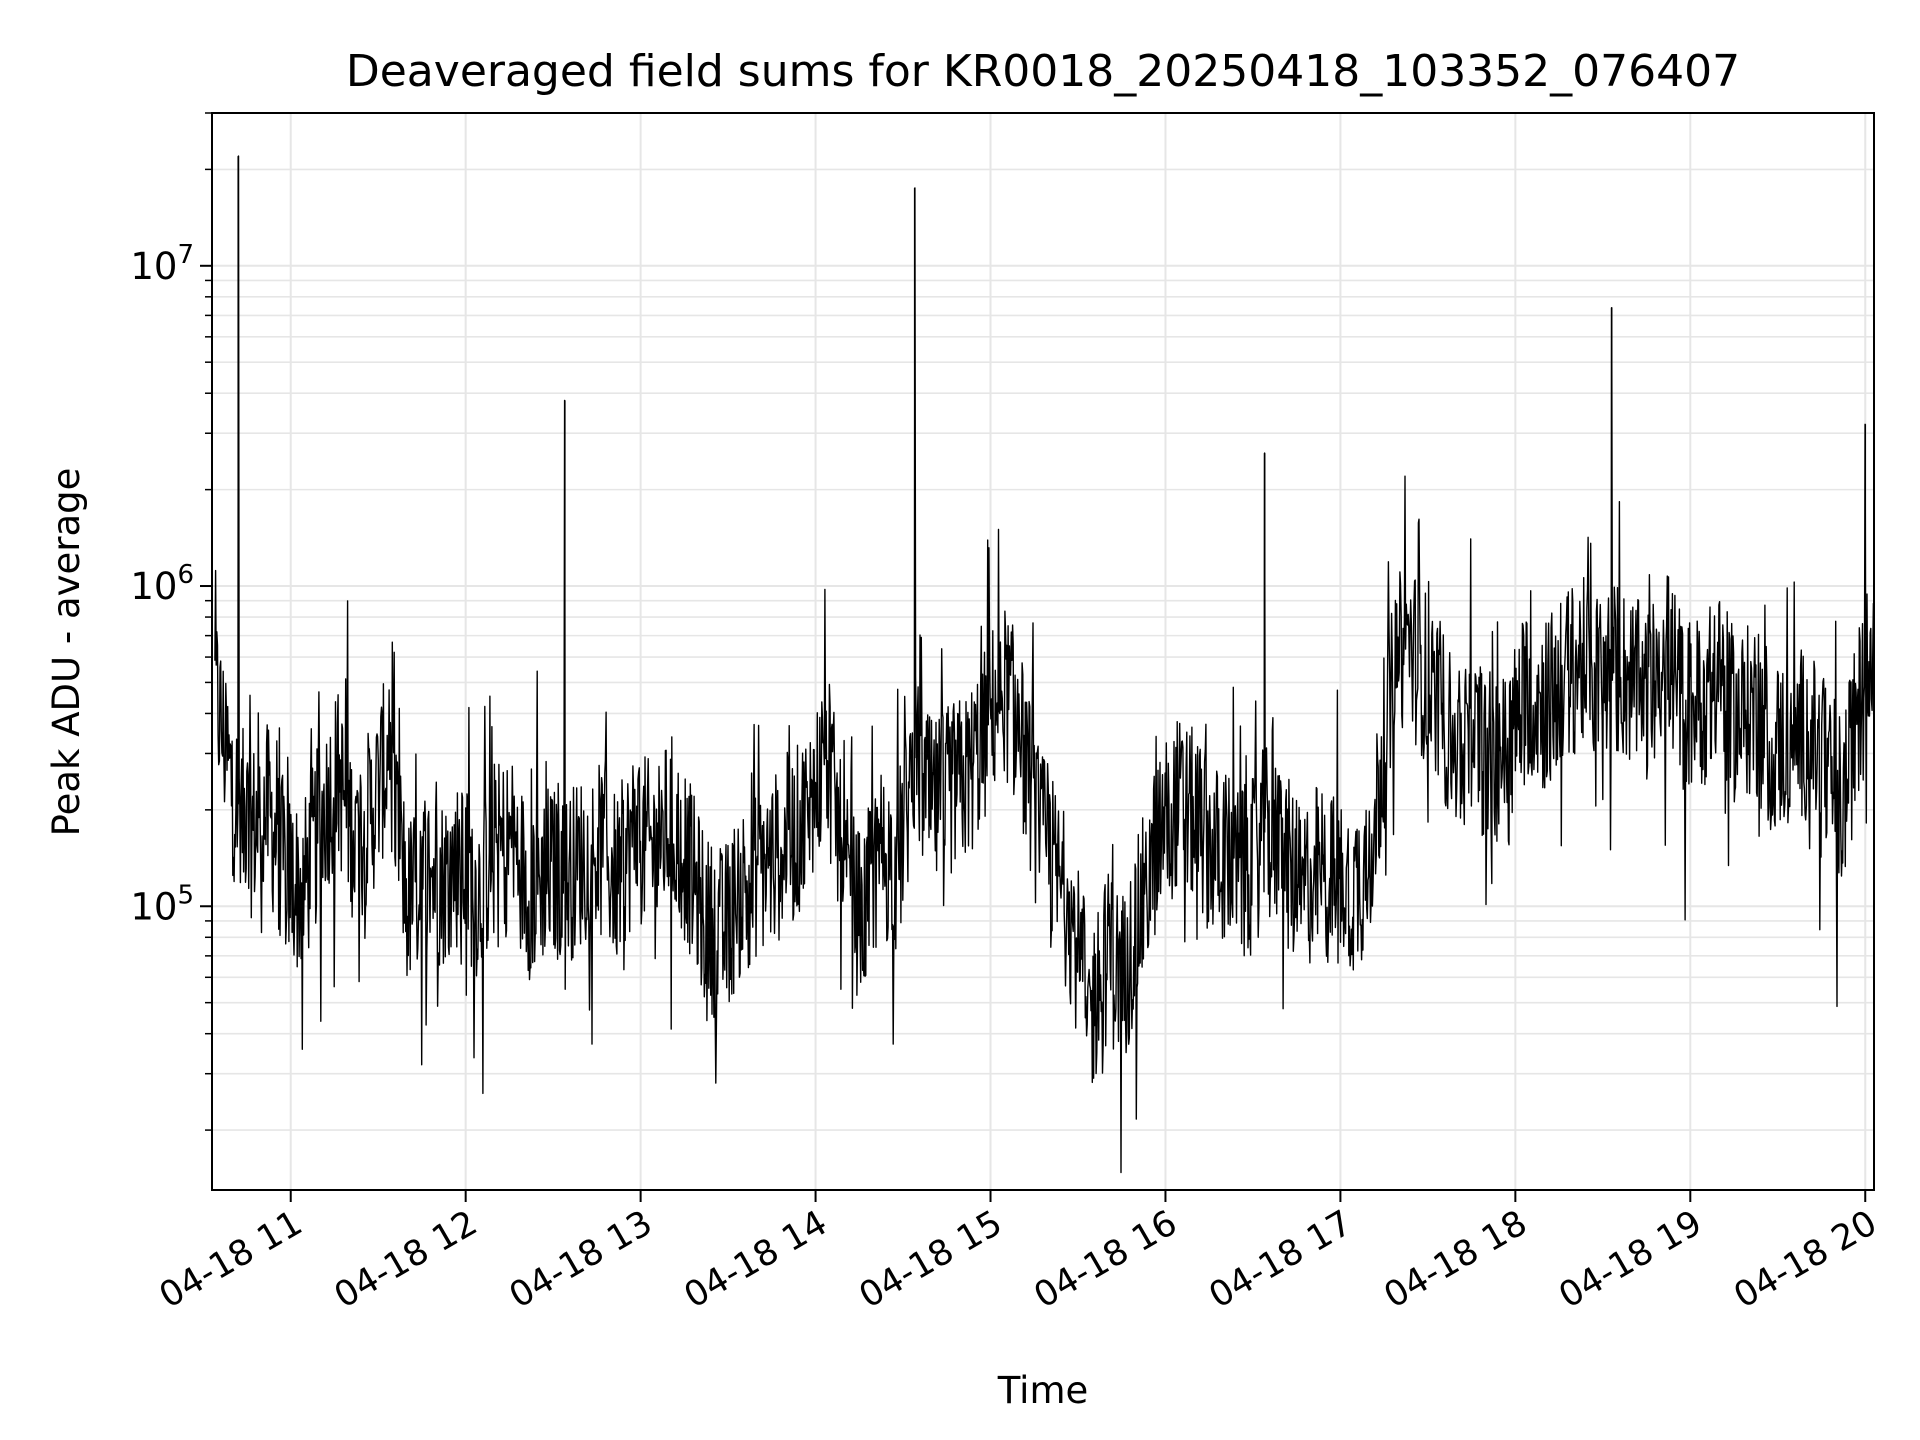 This screenshot has height=1440, width=1920. I want to click on y-axis-ticks: 105 106 107, so click(171, 621).